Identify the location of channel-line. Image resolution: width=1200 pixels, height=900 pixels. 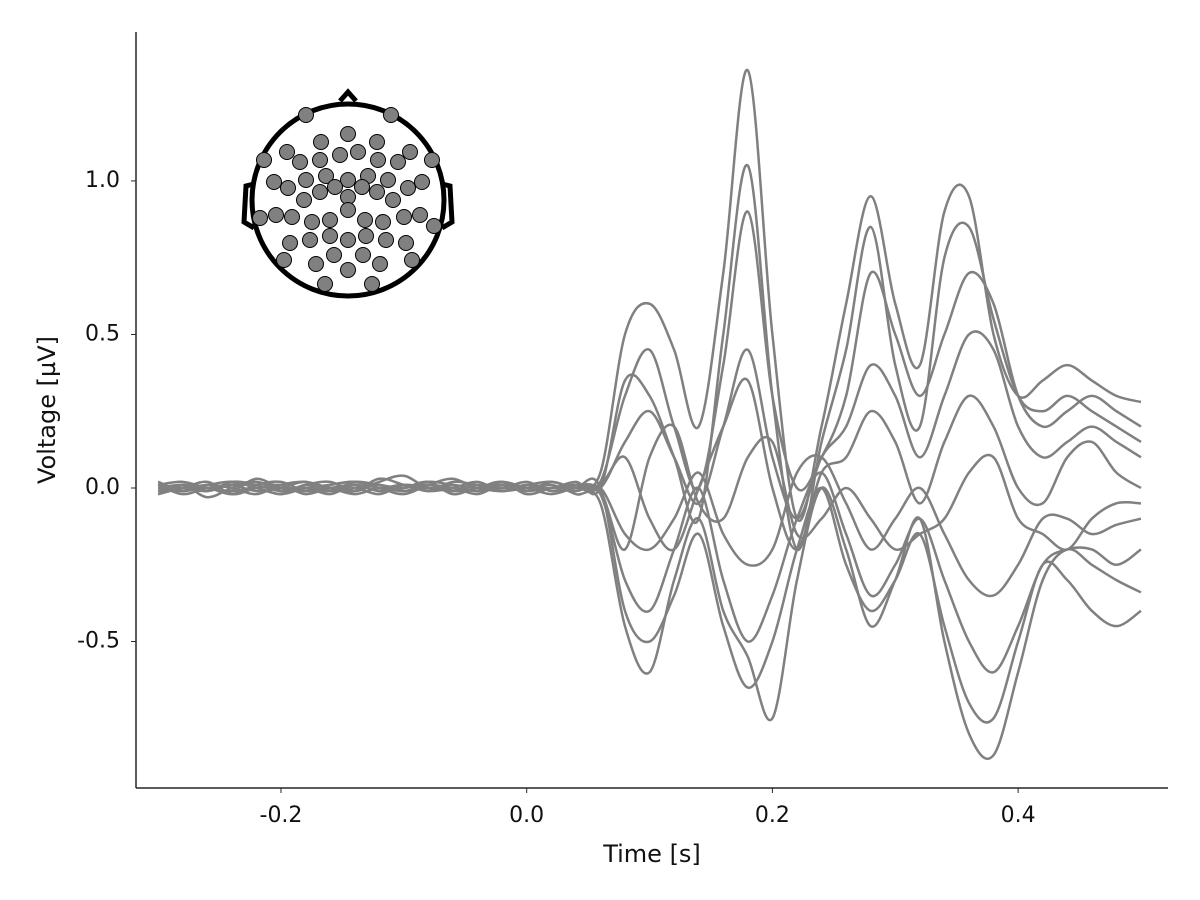
(649, 526).